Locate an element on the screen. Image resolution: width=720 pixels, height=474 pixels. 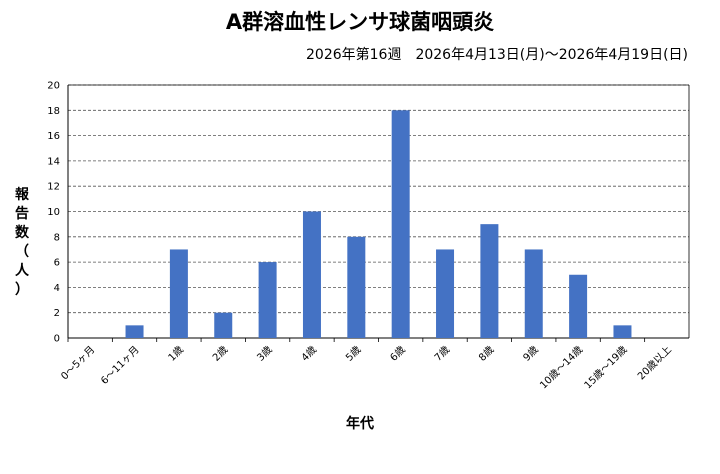
y-tick-label: 16 is located at coordinates (53, 136).